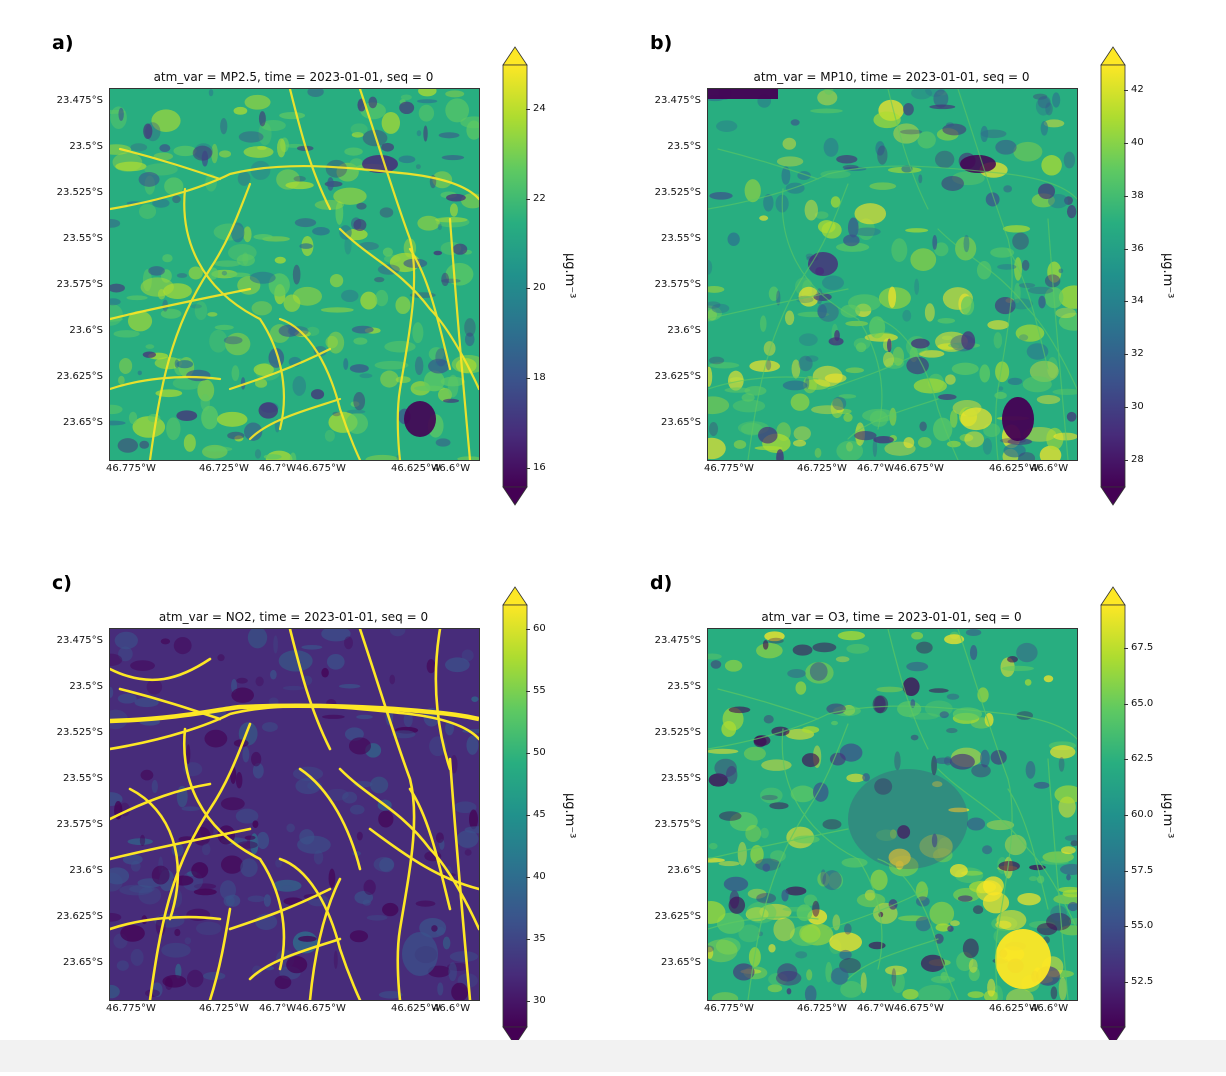 The image size is (1226, 1076). I want to click on colorbar-tick-label: 20, so click(539, 288).